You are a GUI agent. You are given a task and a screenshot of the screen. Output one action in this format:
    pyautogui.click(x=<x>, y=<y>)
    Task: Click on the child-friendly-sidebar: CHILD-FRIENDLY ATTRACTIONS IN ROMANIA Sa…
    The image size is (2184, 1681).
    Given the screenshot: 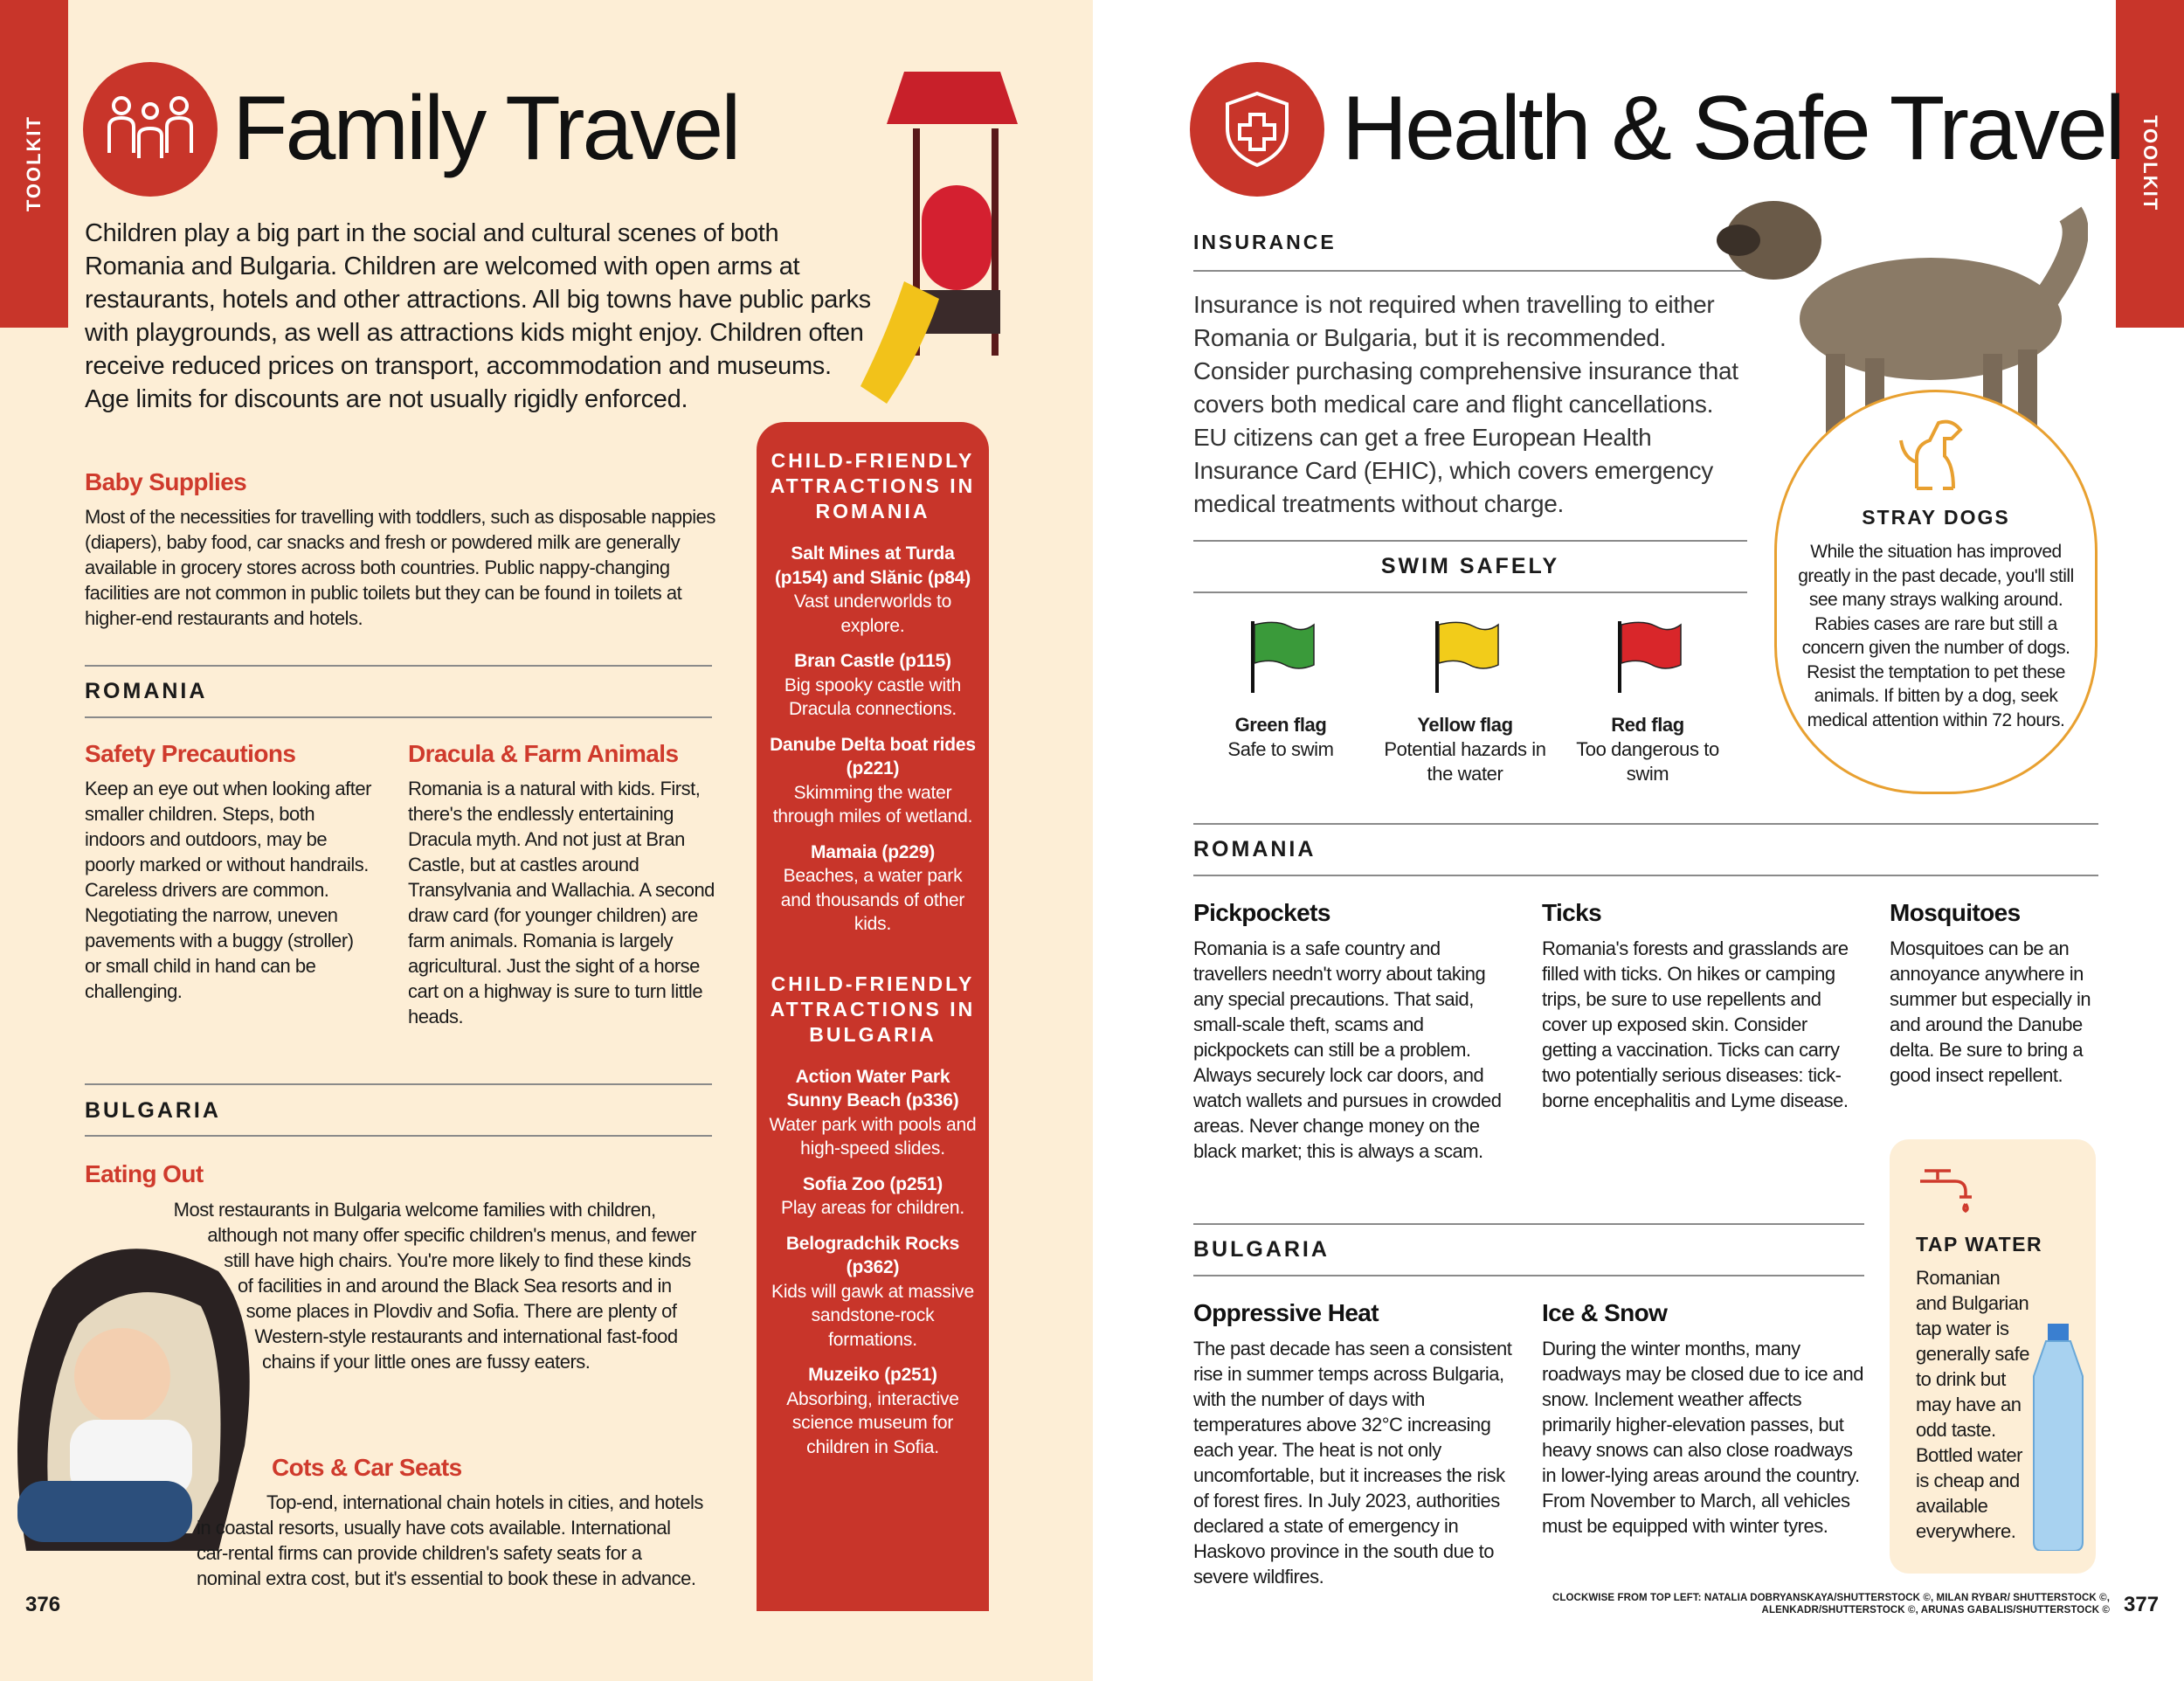 What is the action you would take?
    pyautogui.click(x=873, y=1016)
    